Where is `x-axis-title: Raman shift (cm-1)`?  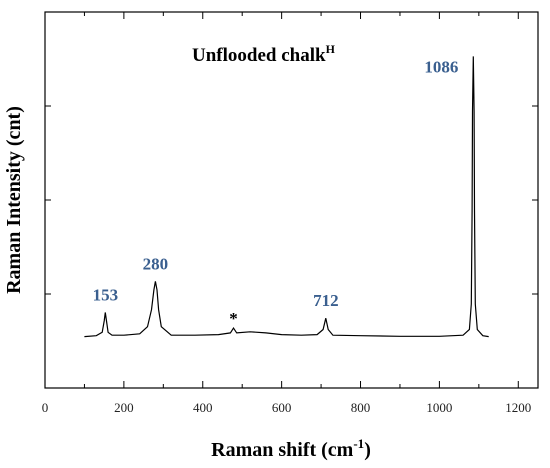 x-axis-title: Raman shift (cm-1) is located at coordinates (291, 448).